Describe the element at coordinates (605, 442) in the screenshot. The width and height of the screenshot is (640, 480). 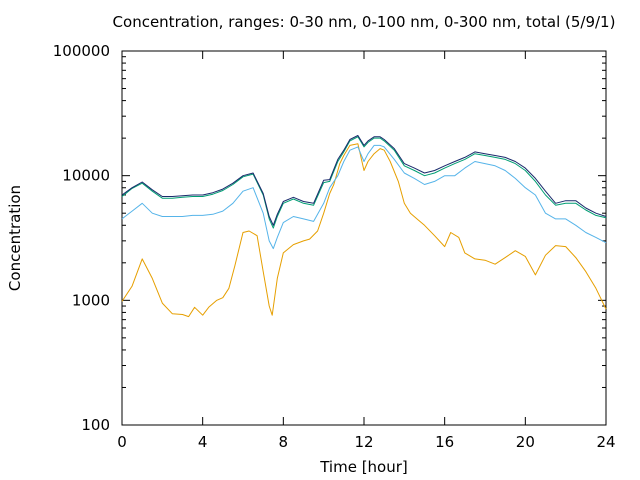
I see `x-tick-label: 24` at that location.